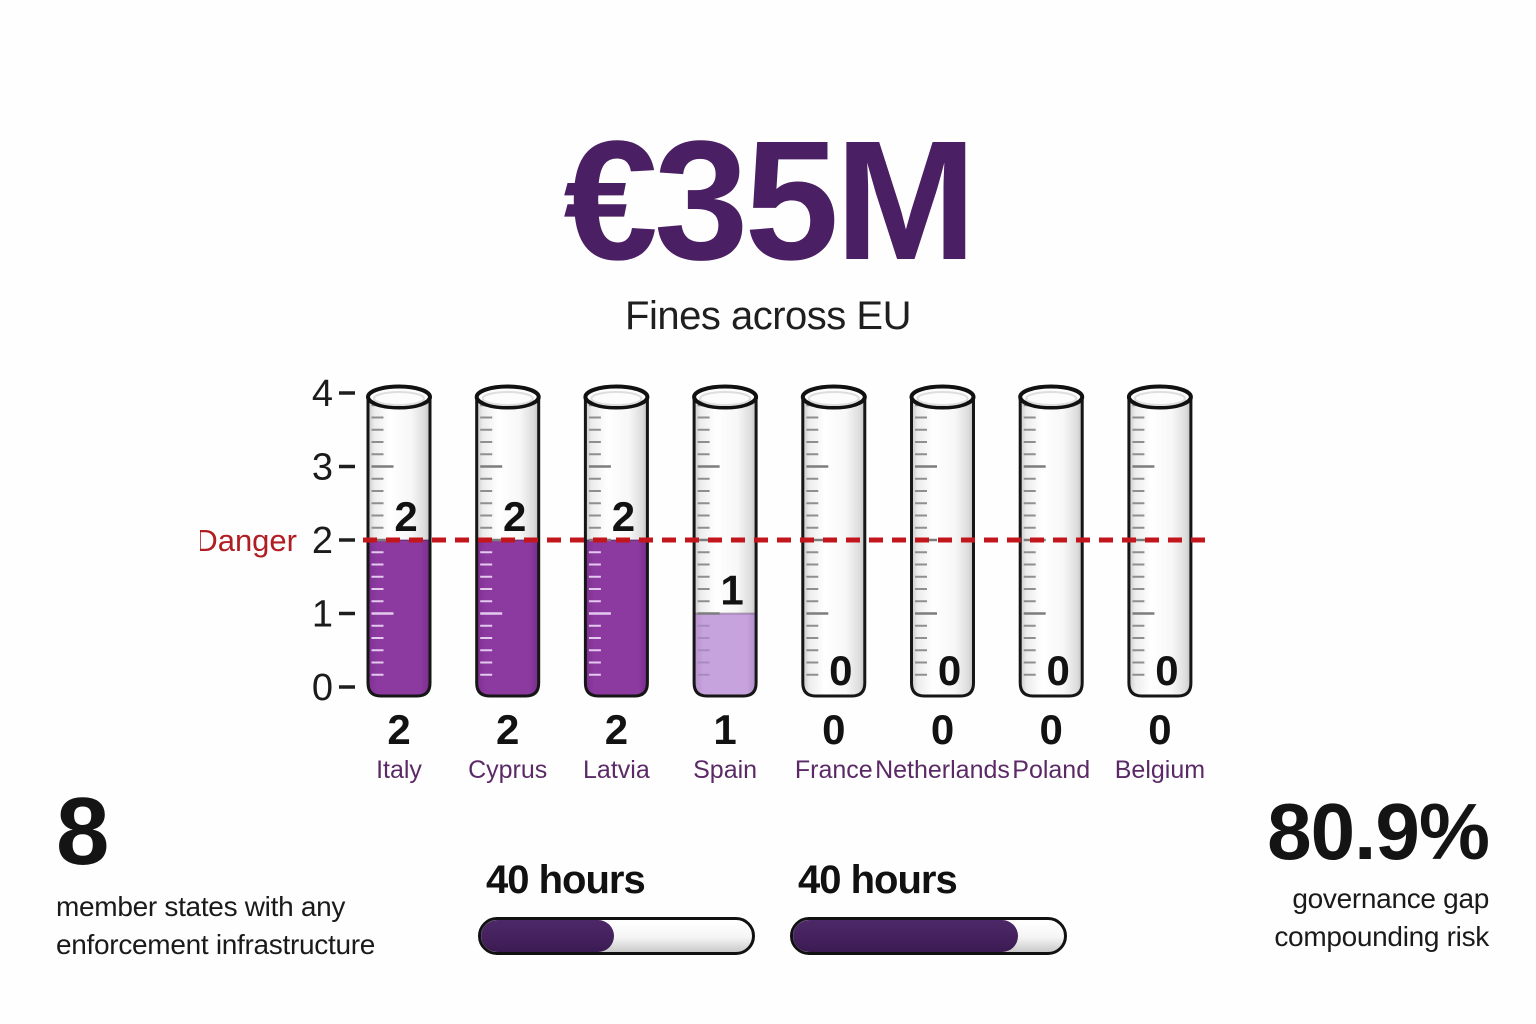 Image resolution: width=1536 pixels, height=1024 pixels. I want to click on tube-spain: 1 1 Spain, so click(725, 584).